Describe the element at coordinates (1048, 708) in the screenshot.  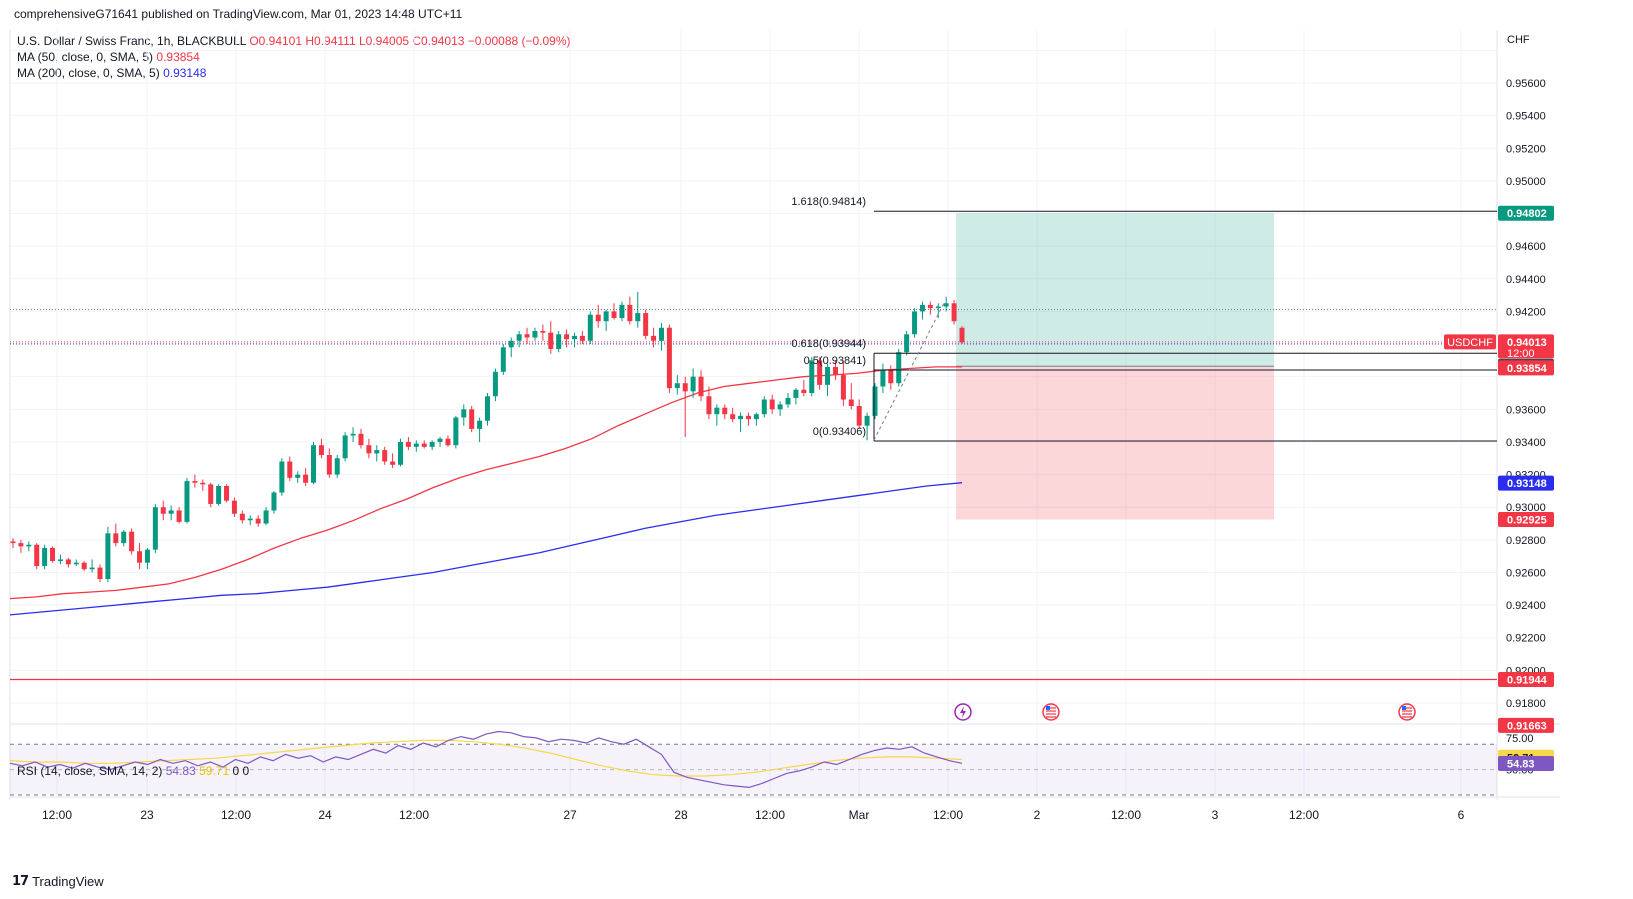
I see `flag-canton` at that location.